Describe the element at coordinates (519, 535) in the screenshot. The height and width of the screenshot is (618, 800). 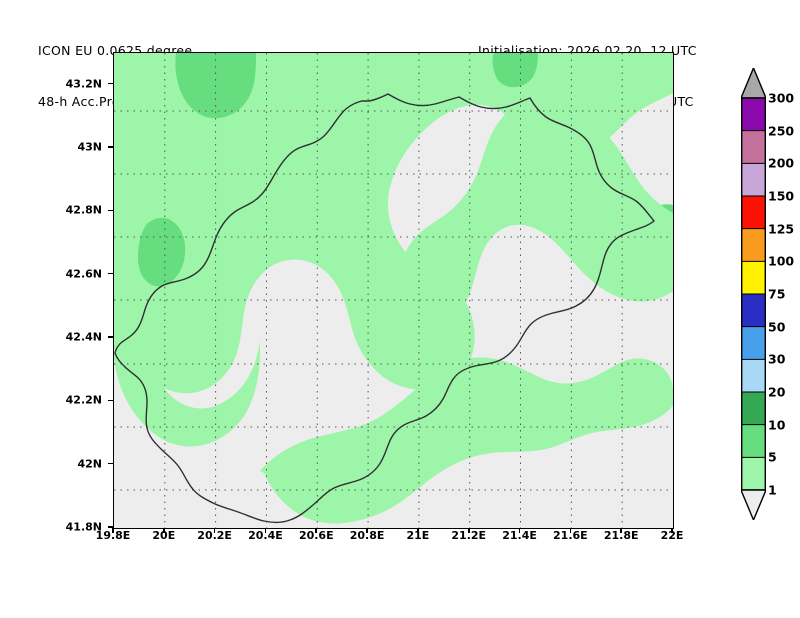
I see `lon-tick-label: 21.4E` at that location.